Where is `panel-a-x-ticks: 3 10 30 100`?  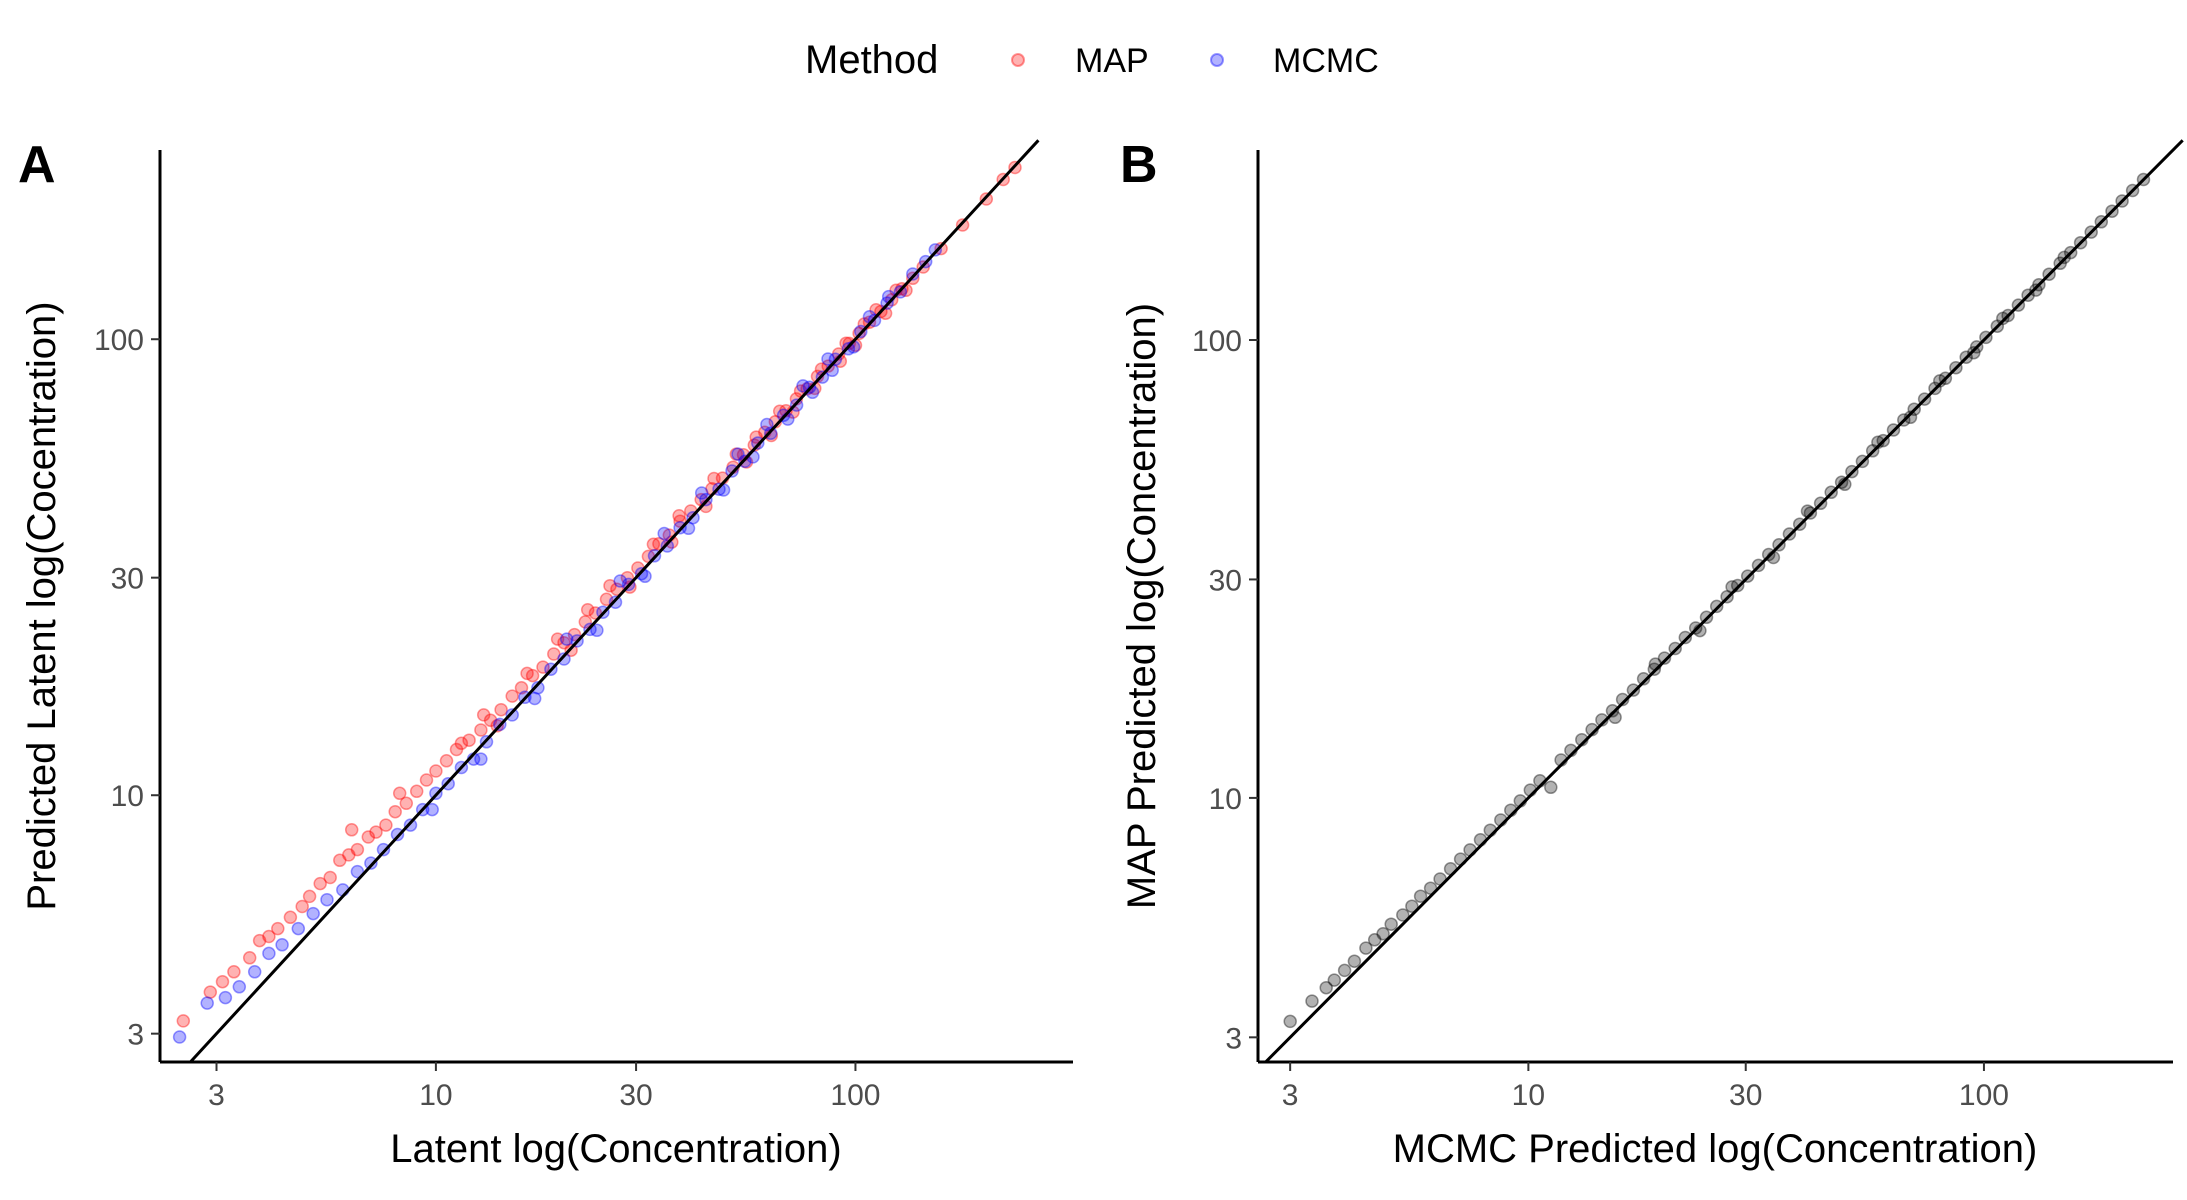 panel-a-x-ticks: 3 10 30 100 is located at coordinates (544, 1087).